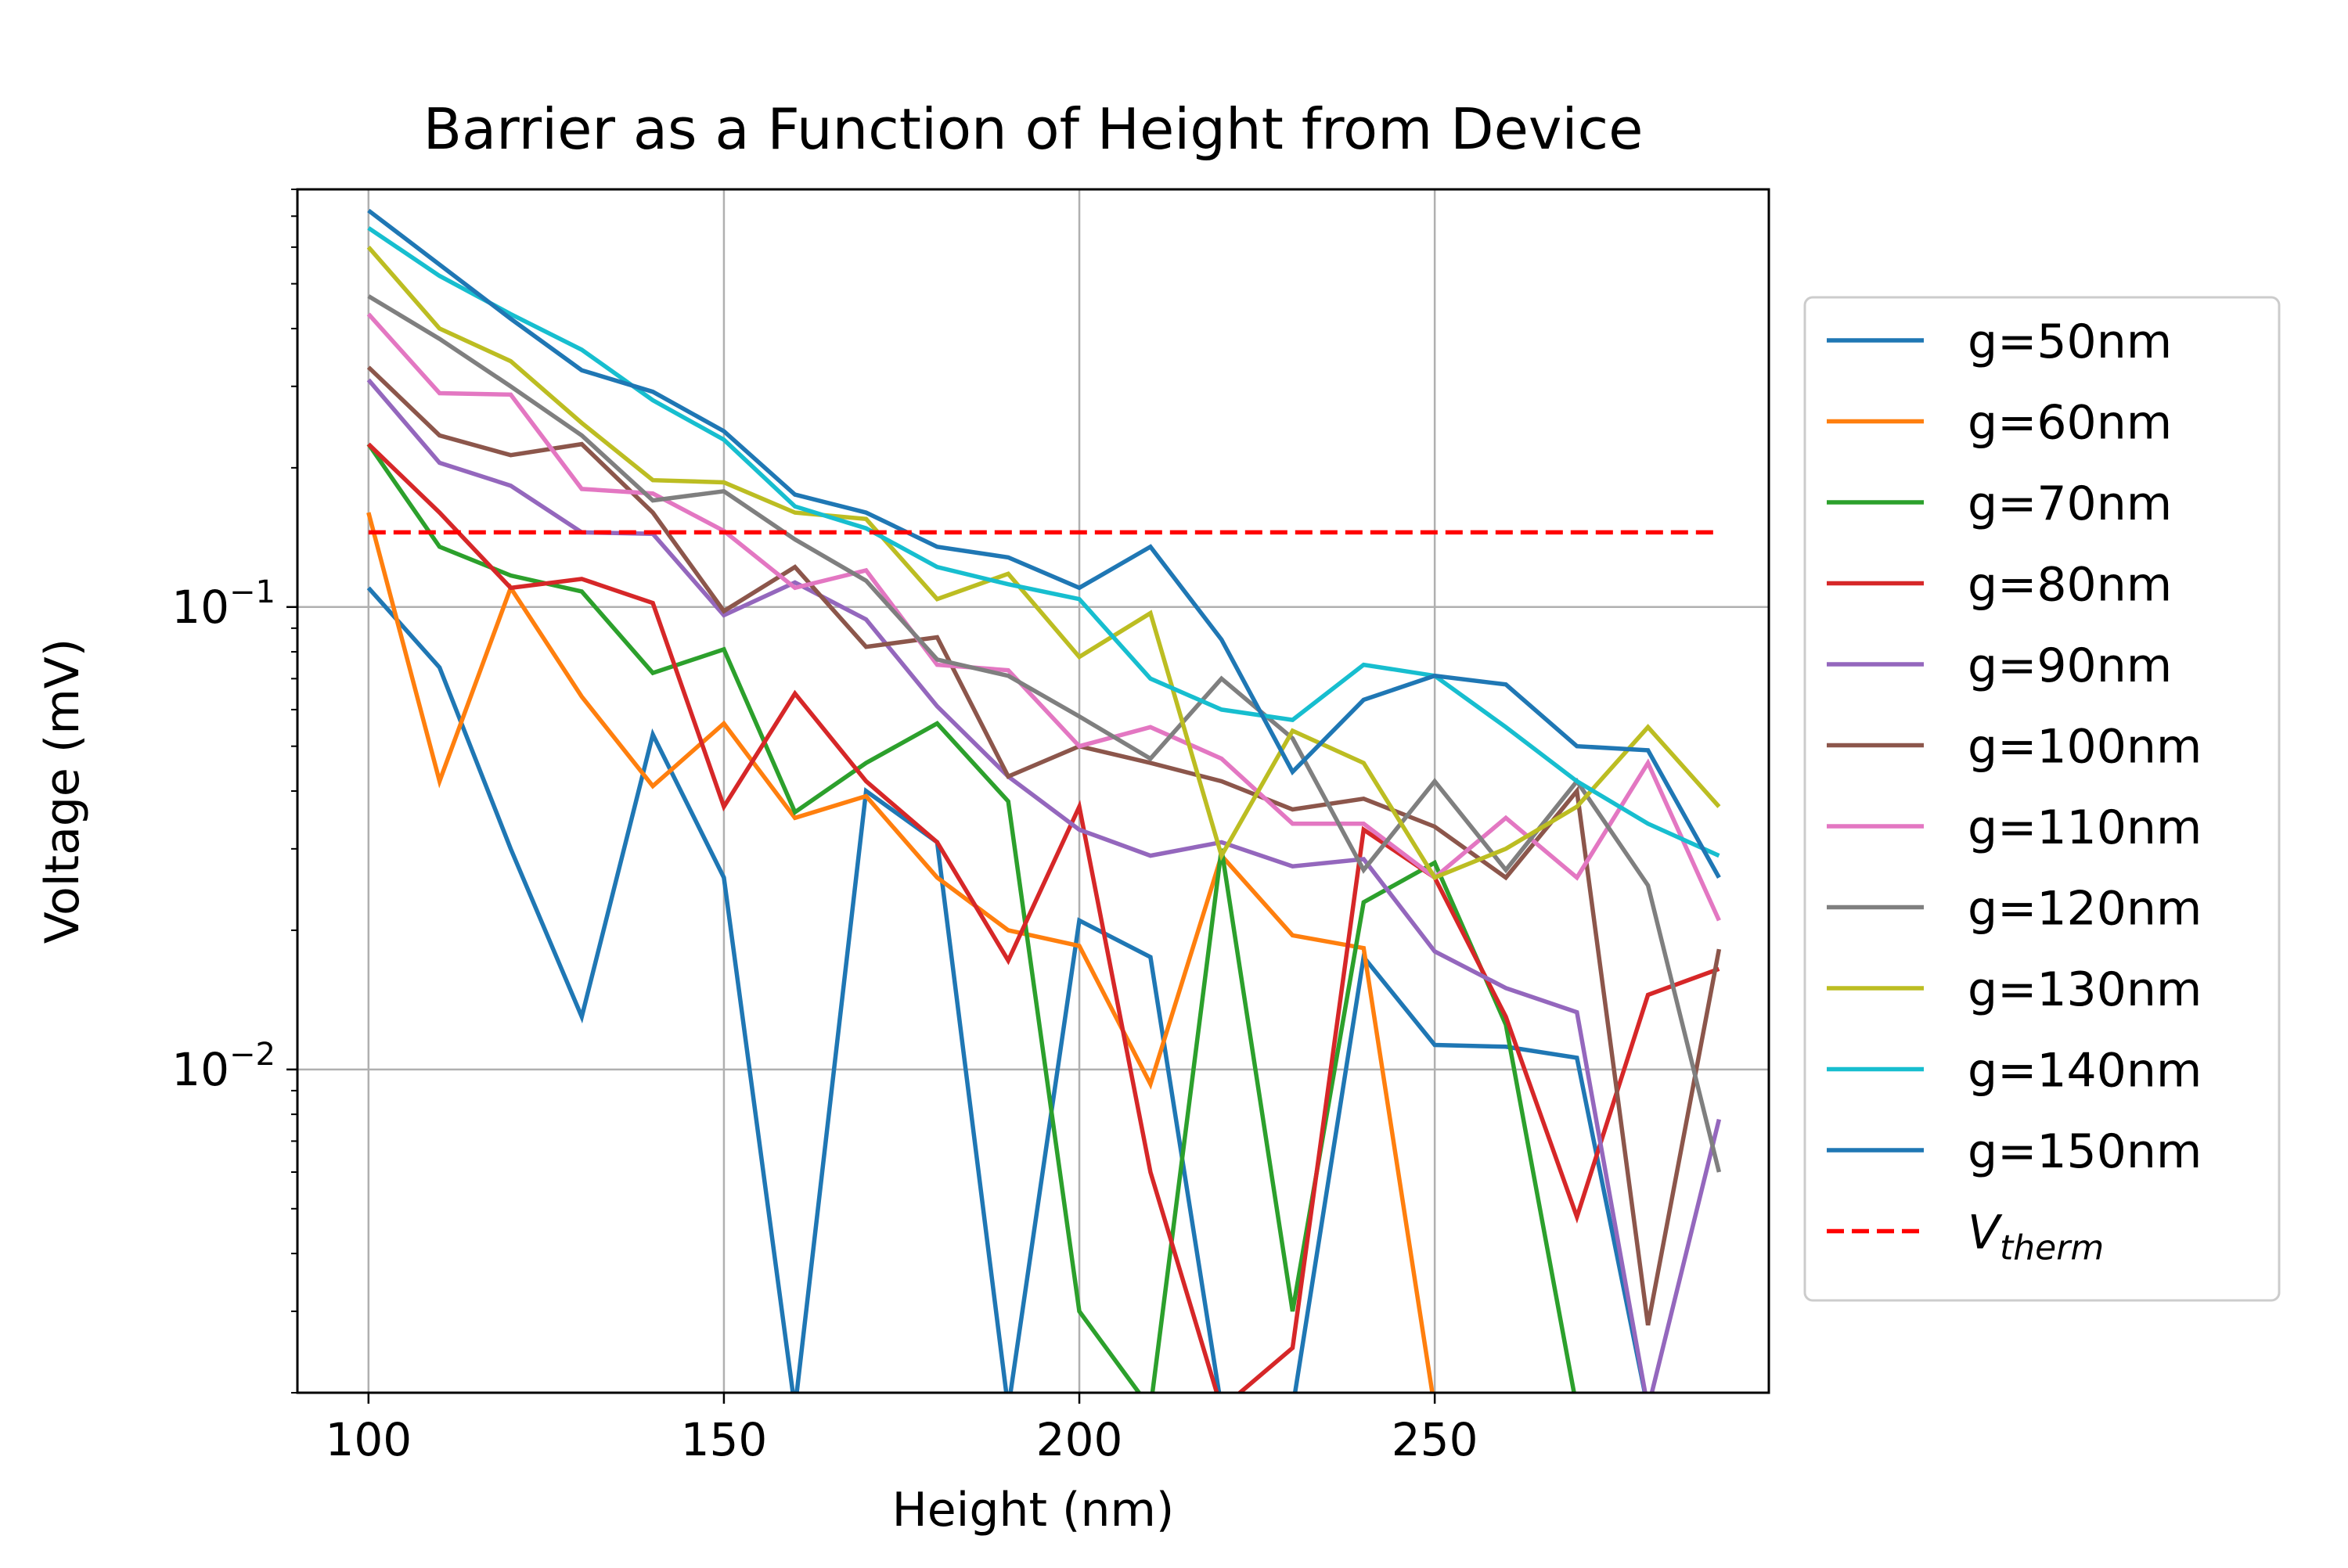 The image size is (2348, 1568). I want to click on legend-label-g=90nm: g=90nm, so click(2070, 666).